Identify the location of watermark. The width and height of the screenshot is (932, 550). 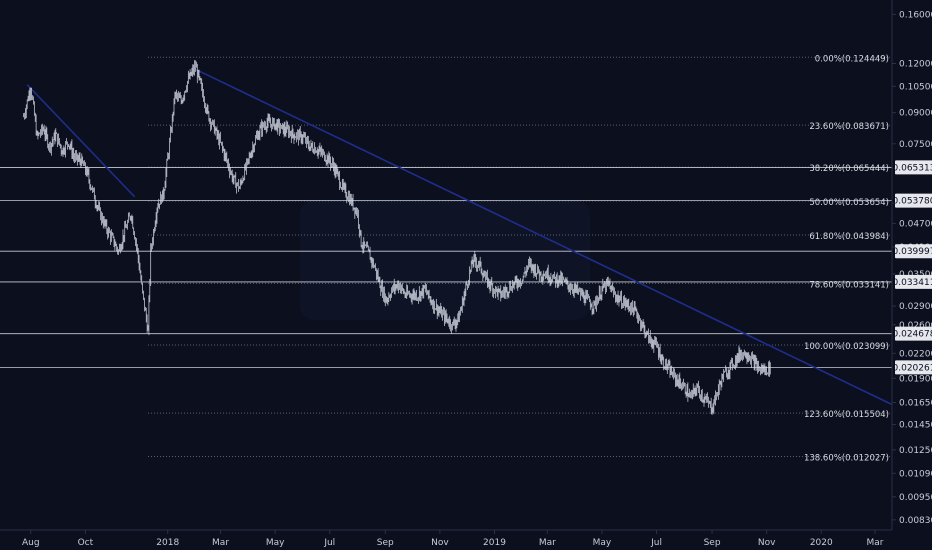
(445, 260).